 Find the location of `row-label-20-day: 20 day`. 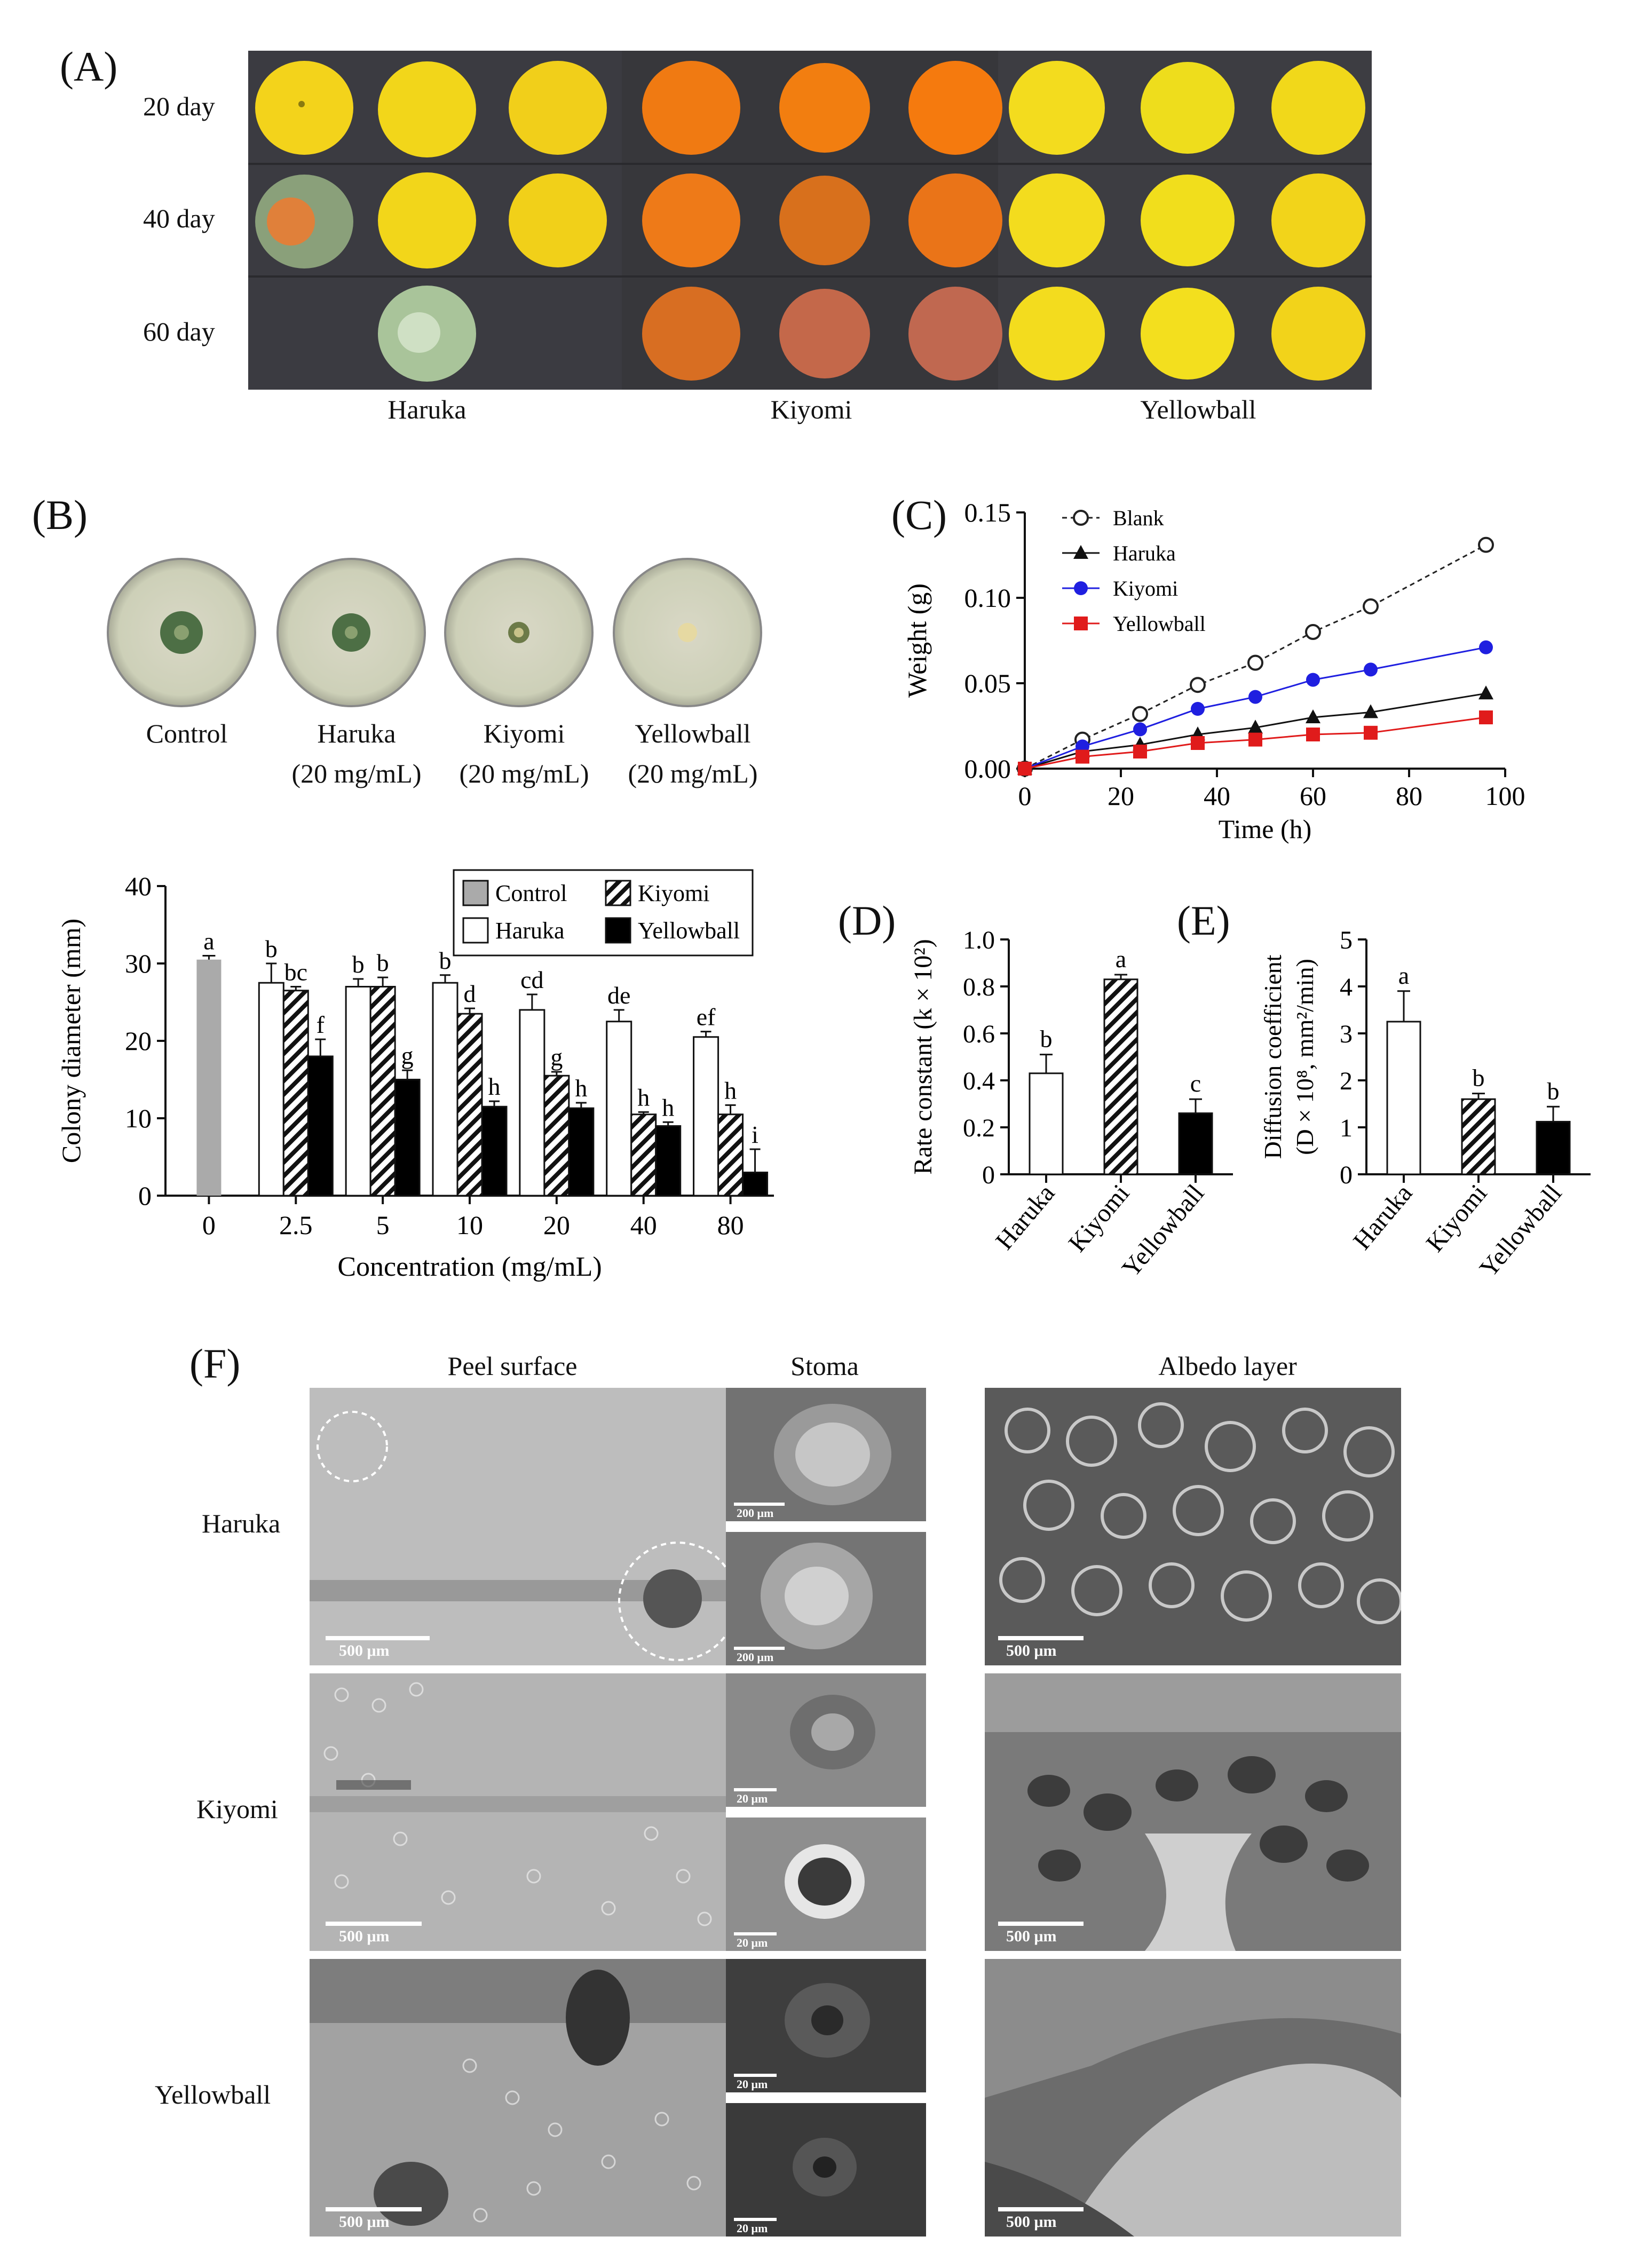

row-label-20-day: 20 day is located at coordinates (179, 106).